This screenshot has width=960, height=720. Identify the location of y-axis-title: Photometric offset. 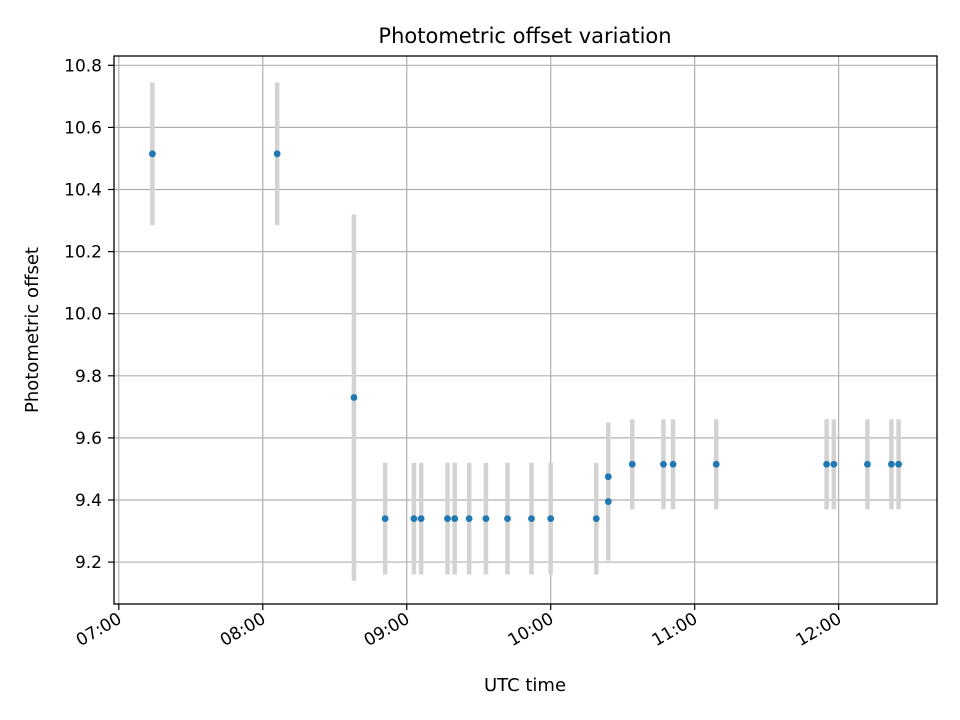
(32, 330).